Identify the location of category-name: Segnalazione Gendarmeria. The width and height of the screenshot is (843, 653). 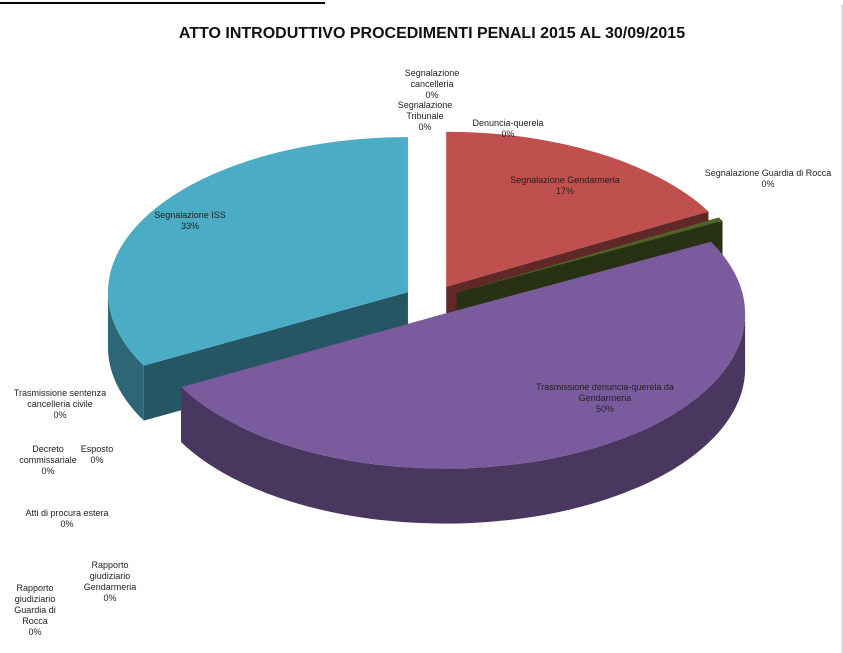
(565, 180).